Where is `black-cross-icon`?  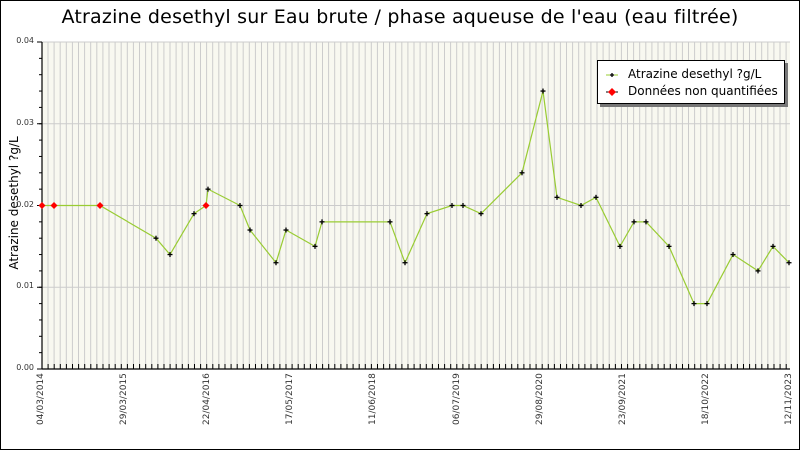 black-cross-icon is located at coordinates (612, 74).